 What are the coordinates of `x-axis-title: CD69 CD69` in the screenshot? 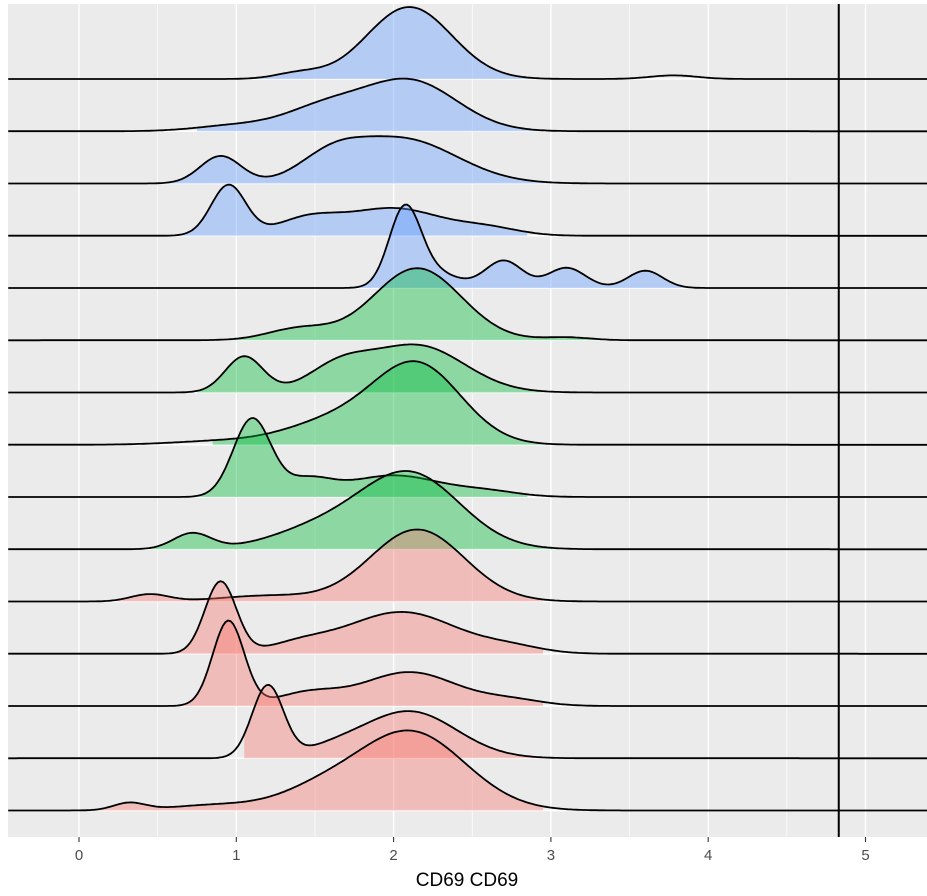 It's located at (467, 880).